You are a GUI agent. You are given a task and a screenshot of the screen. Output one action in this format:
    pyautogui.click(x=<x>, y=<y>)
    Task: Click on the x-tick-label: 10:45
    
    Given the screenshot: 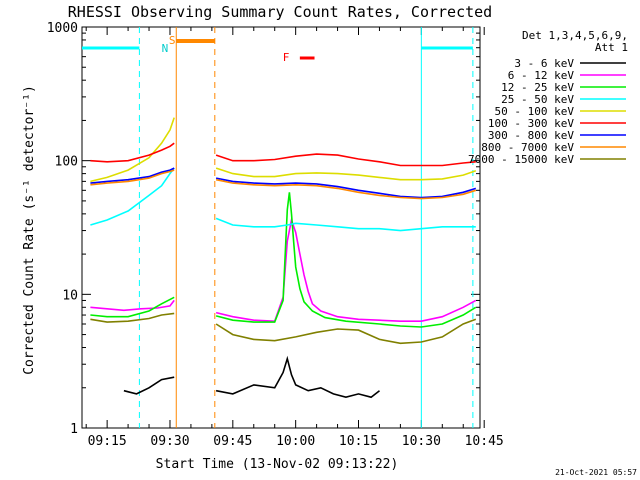 What is the action you would take?
    pyautogui.click(x=484, y=441)
    